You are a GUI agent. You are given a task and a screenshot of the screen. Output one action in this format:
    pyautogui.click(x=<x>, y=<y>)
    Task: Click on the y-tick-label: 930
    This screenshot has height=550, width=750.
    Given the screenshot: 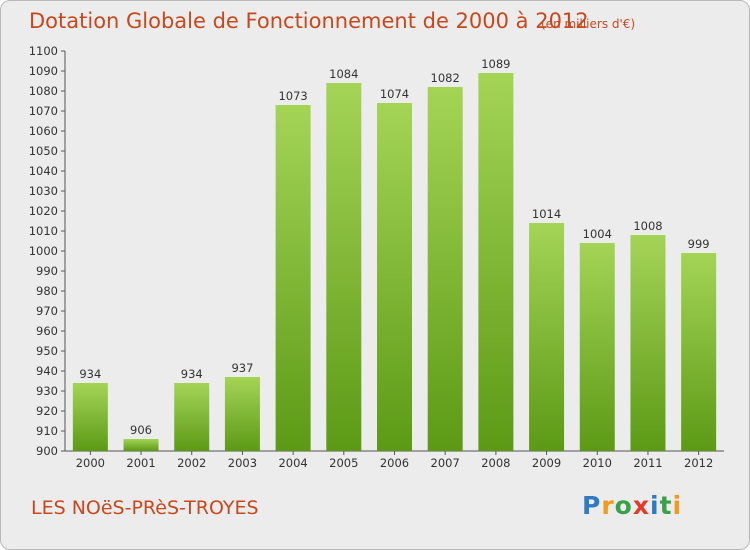 What is the action you would take?
    pyautogui.click(x=47, y=391)
    